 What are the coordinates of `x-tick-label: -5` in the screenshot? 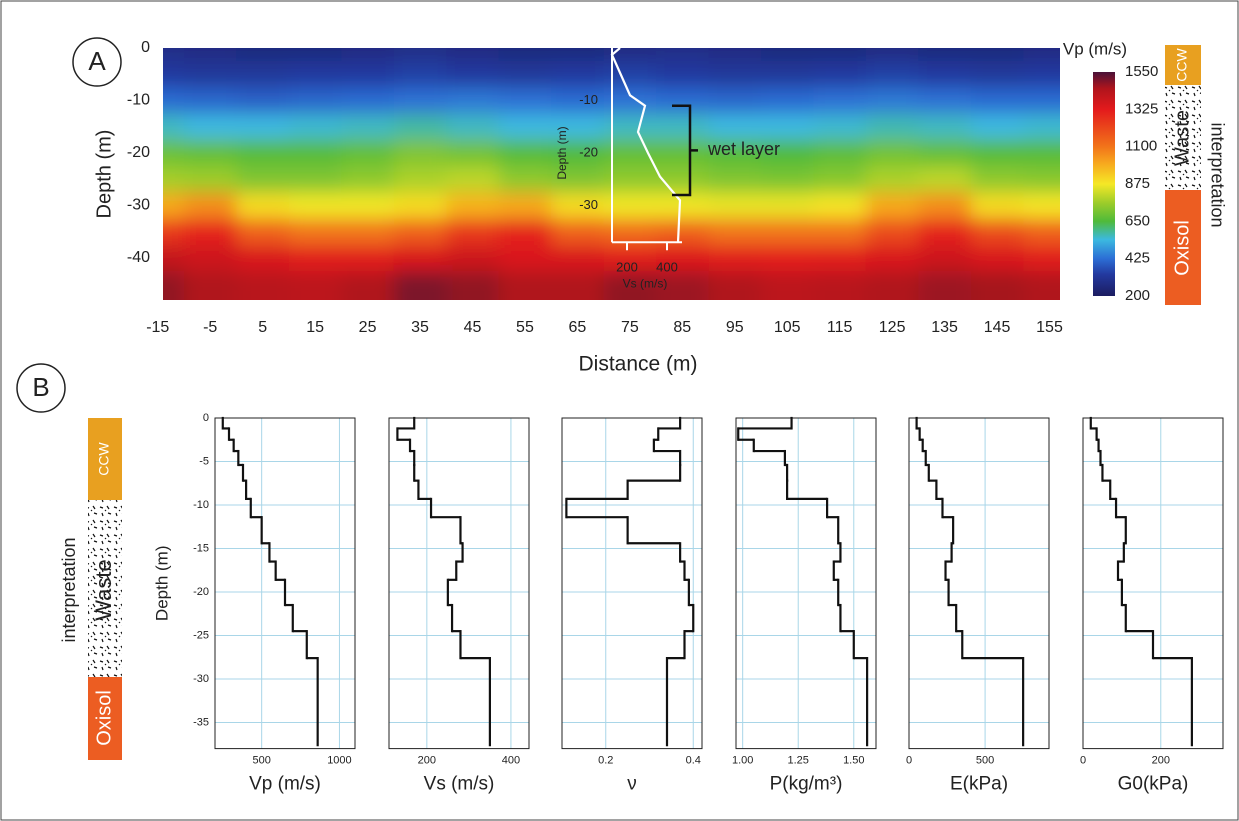 It's located at (210, 327).